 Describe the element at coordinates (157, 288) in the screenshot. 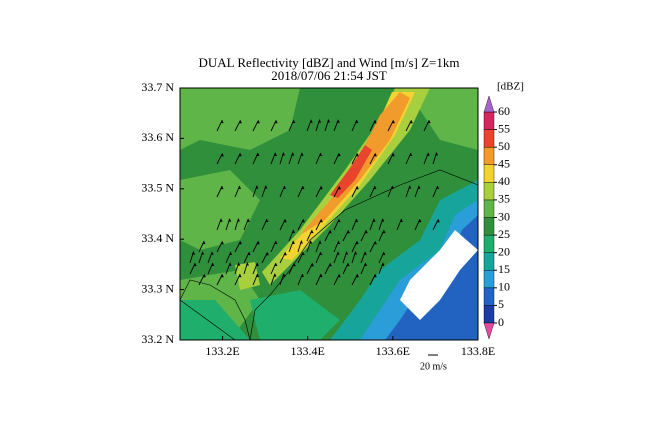

I see `y-tick-label: 33.3 N` at that location.